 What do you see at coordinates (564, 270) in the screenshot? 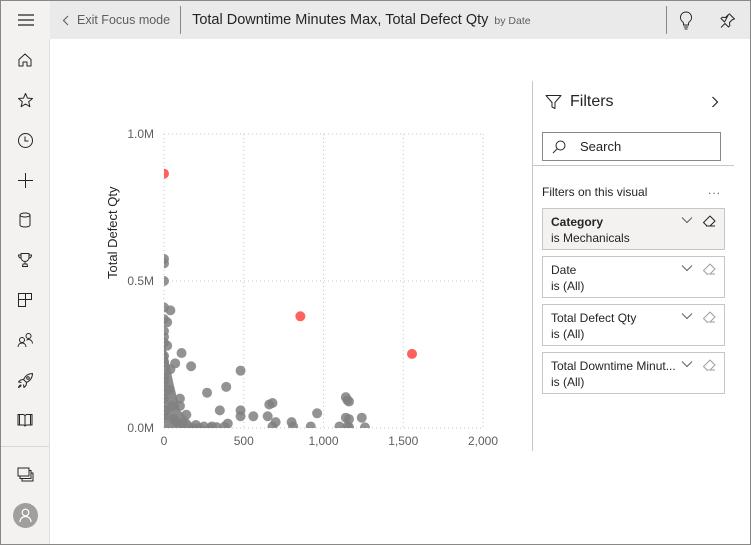
I see `filter-card-name: Date` at bounding box center [564, 270].